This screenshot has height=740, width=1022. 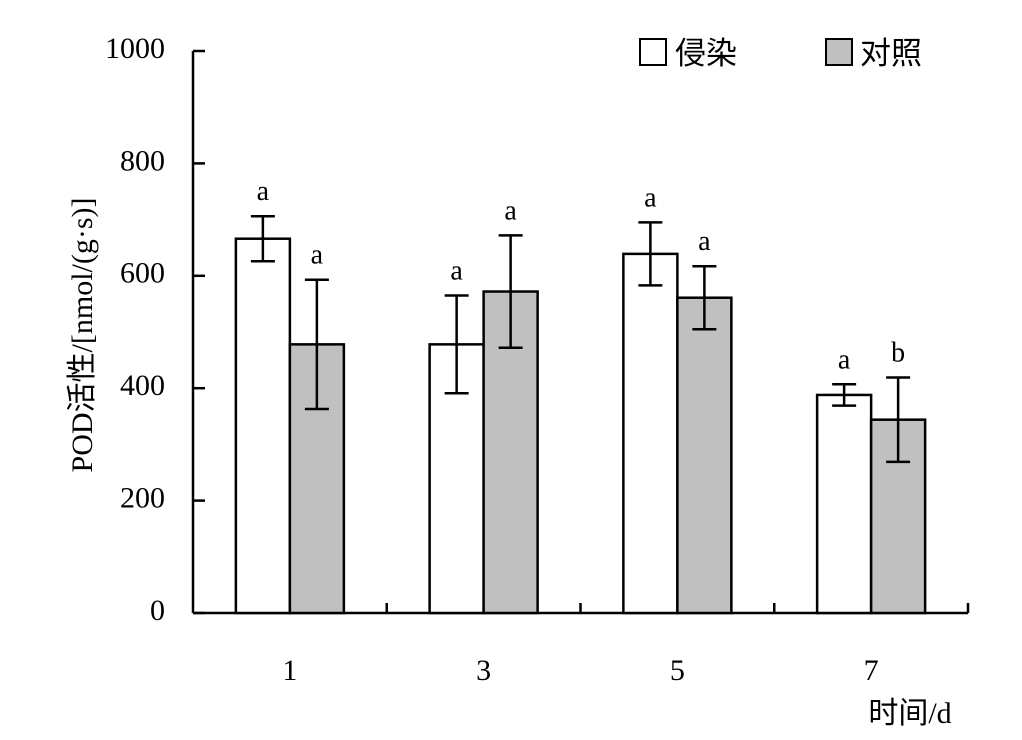 What do you see at coordinates (142, 273) in the screenshot?
I see `y-tick-label: 600` at bounding box center [142, 273].